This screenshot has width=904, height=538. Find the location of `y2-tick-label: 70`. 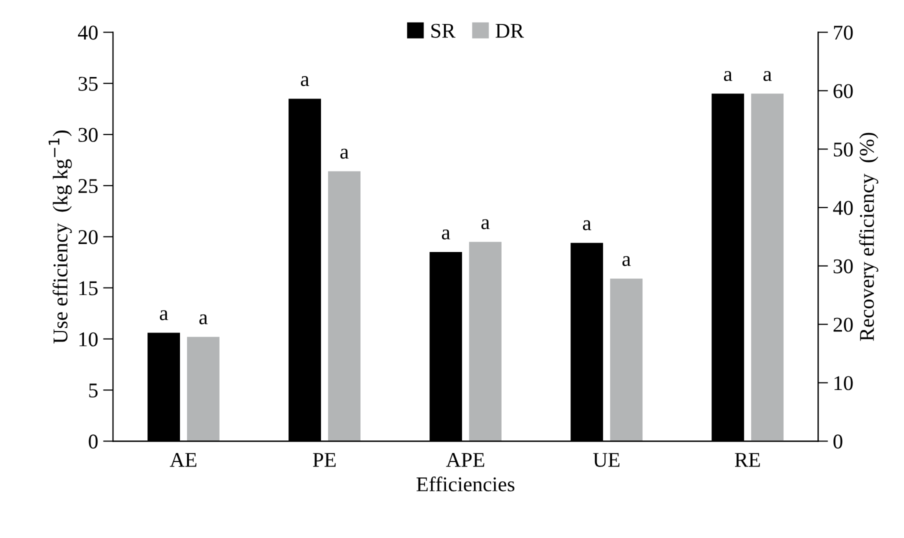

y2-tick-label: 70 is located at coordinates (843, 33).